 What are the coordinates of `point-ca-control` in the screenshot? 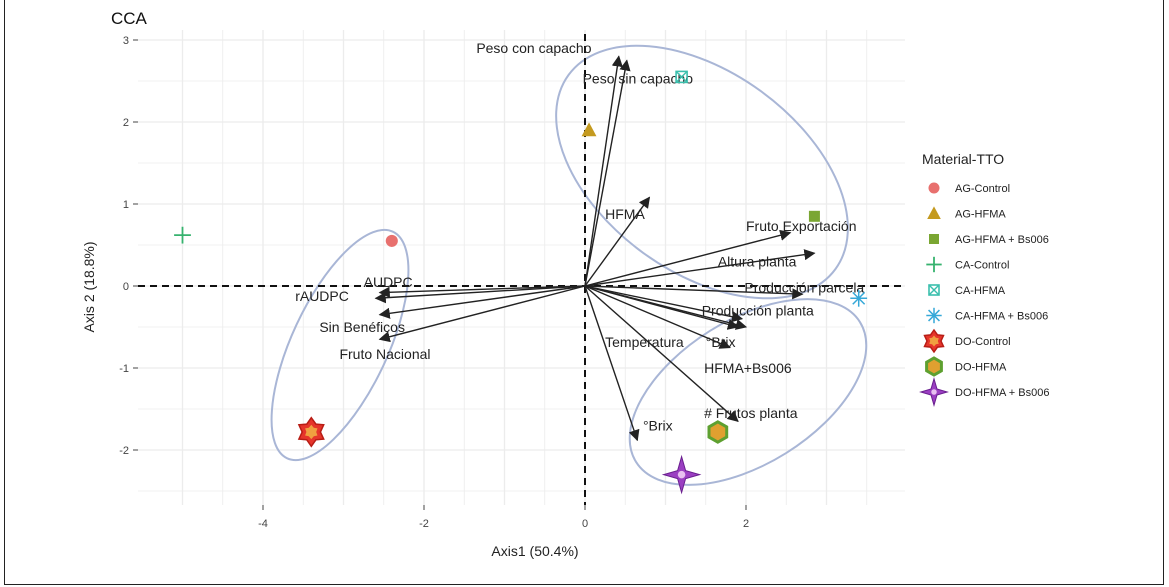 It's located at (182, 235).